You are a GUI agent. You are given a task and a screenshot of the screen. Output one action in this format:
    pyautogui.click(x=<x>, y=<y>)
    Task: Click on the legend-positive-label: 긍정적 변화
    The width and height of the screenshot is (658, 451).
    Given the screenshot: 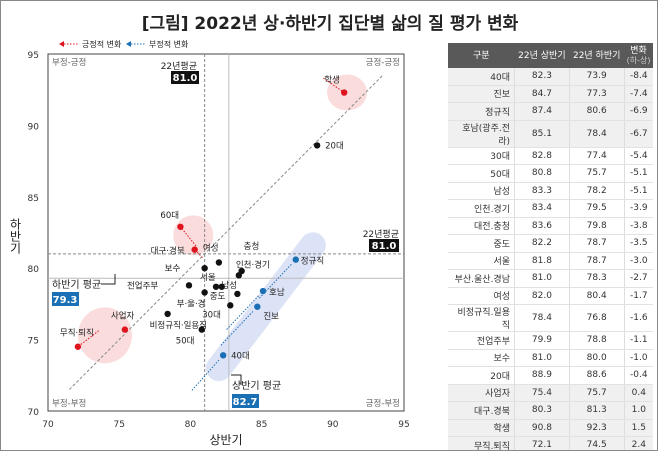 What is the action you would take?
    pyautogui.click(x=102, y=44)
    